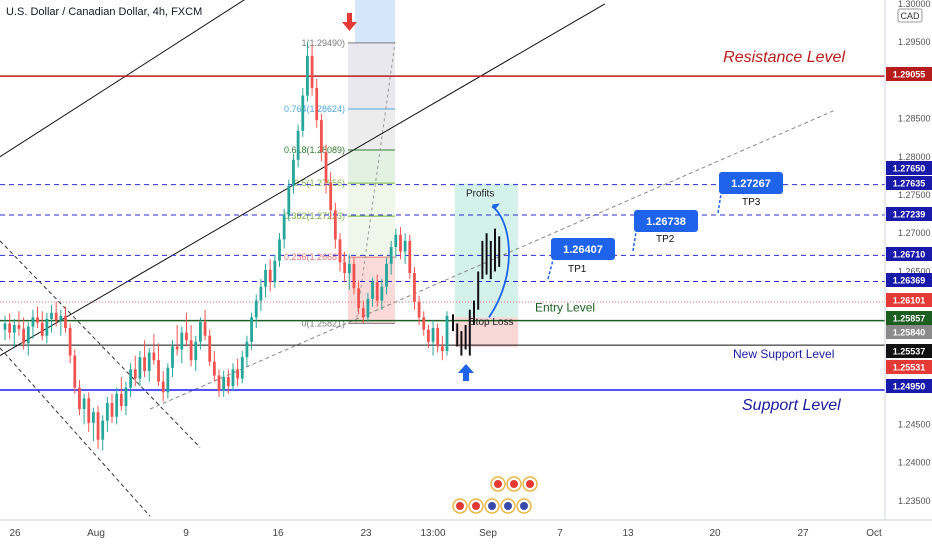  I want to click on profits-label: Profits, so click(480, 194).